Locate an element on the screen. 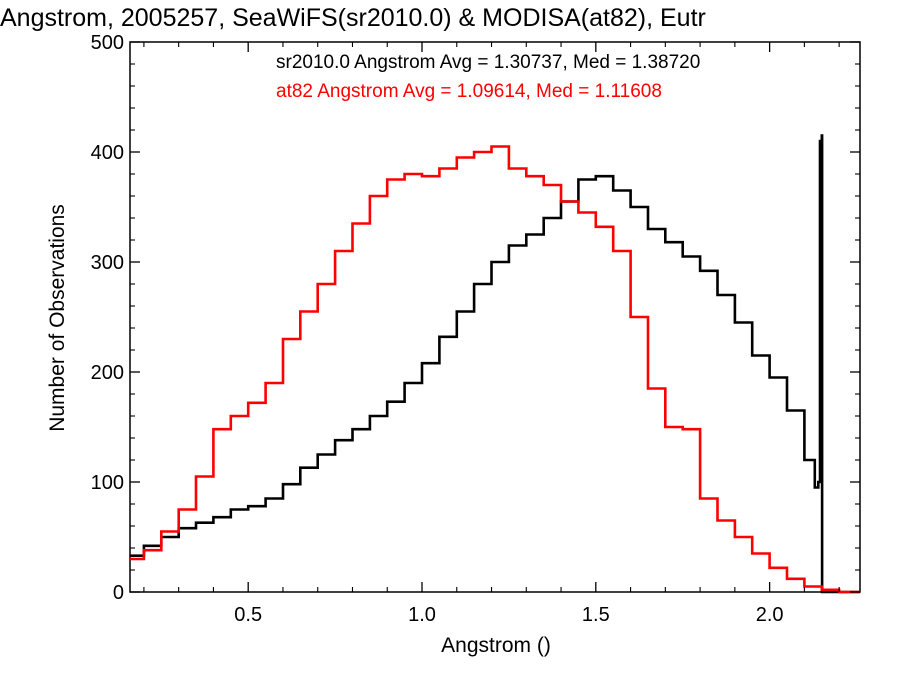  x-tick-label-3: 2.0 is located at coordinates (770, 615).